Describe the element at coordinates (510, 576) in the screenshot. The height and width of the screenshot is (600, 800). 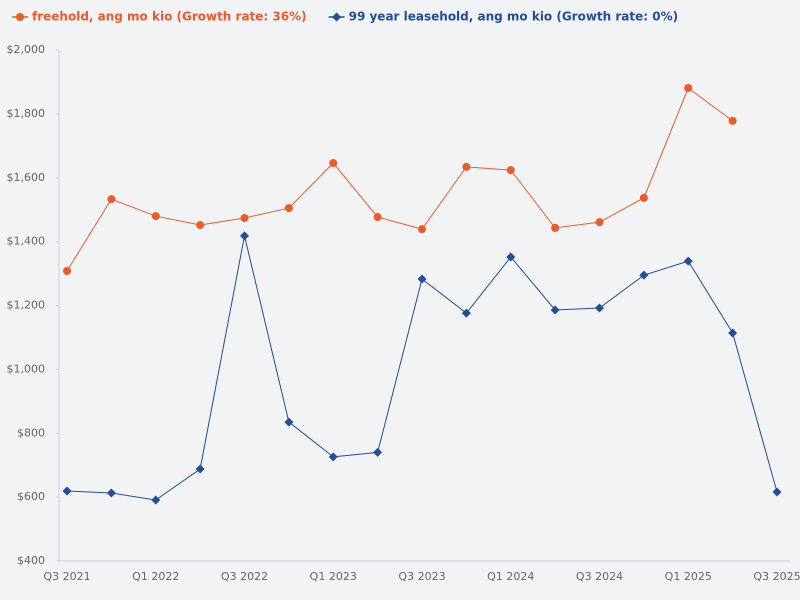
I see `x-tick-label: Q1 2024` at that location.